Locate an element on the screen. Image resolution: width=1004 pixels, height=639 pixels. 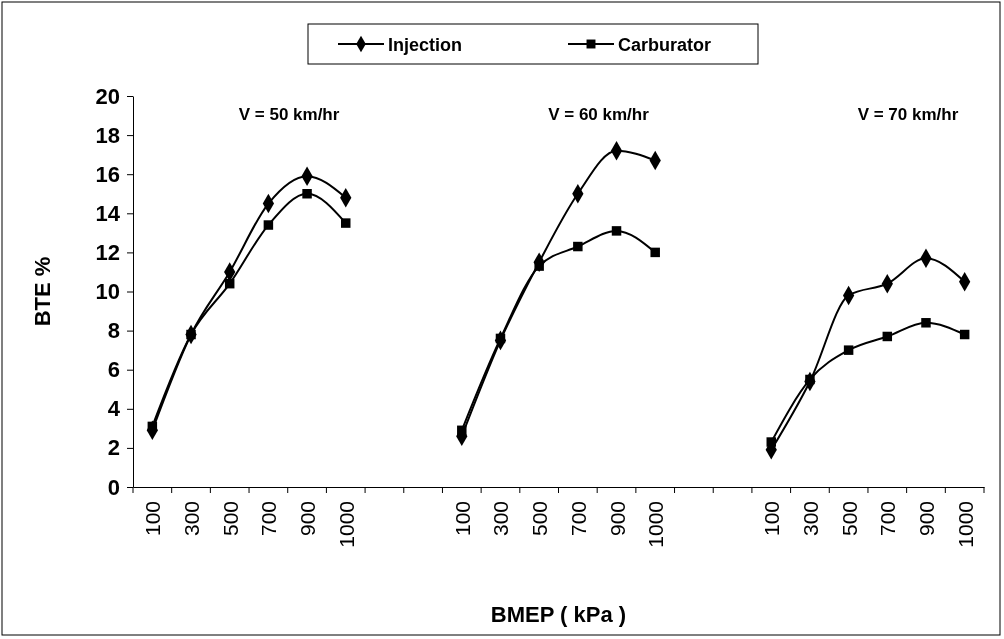
y-tick-label: 4 is located at coordinates (114, 409).